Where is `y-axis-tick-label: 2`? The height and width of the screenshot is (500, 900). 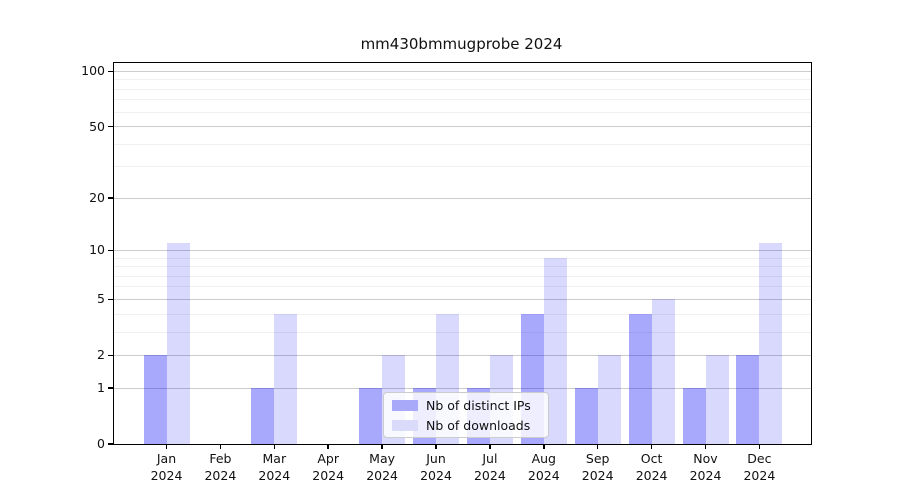 y-axis-tick-label: 2 is located at coordinates (101, 355).